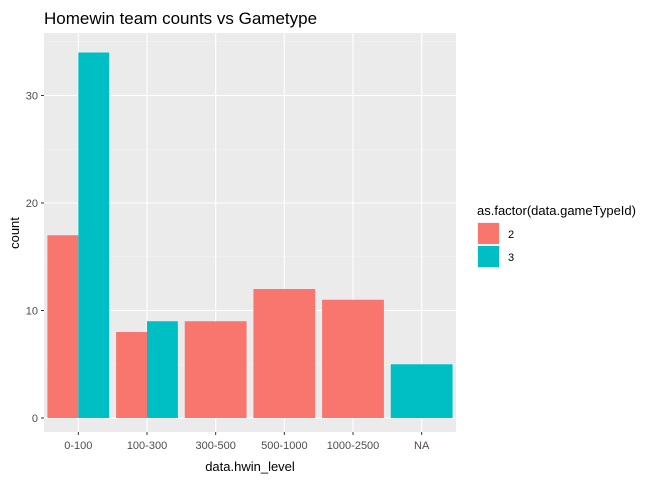  What do you see at coordinates (511, 258) in the screenshot?
I see `legend-label: 3` at bounding box center [511, 258].